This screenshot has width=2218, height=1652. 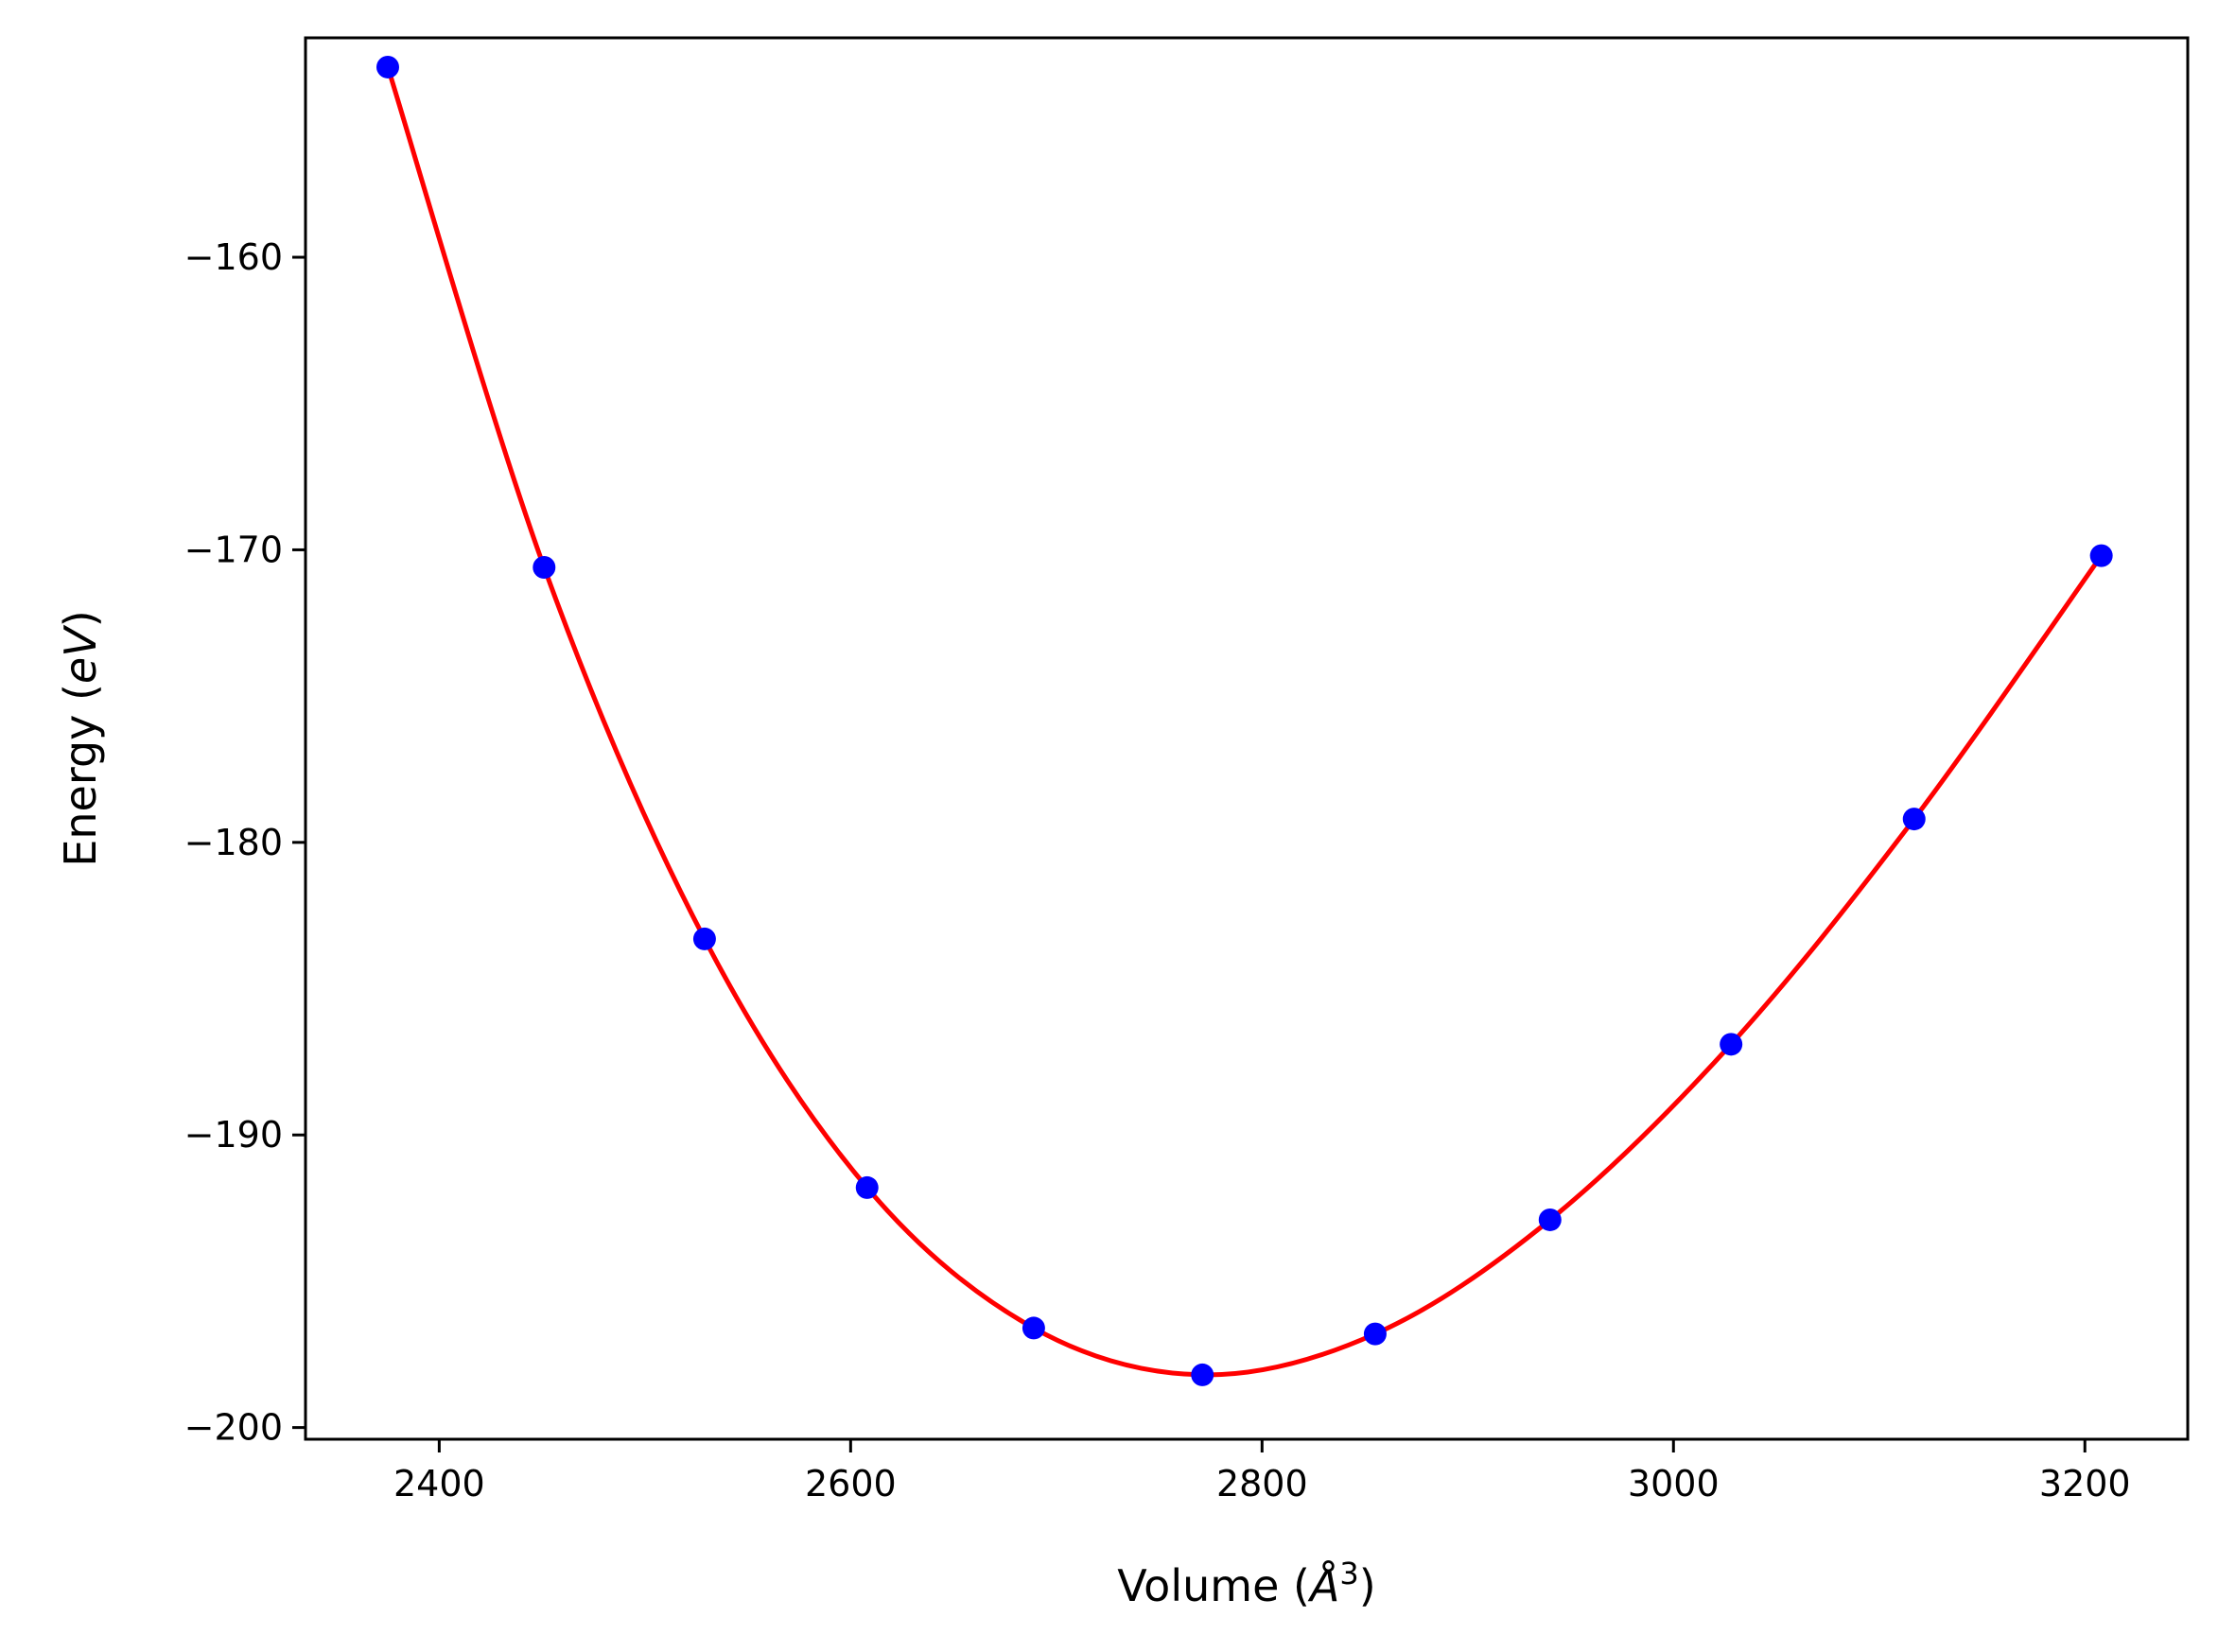 I want to click on y-tick-label: −200, so click(x=233, y=1428).